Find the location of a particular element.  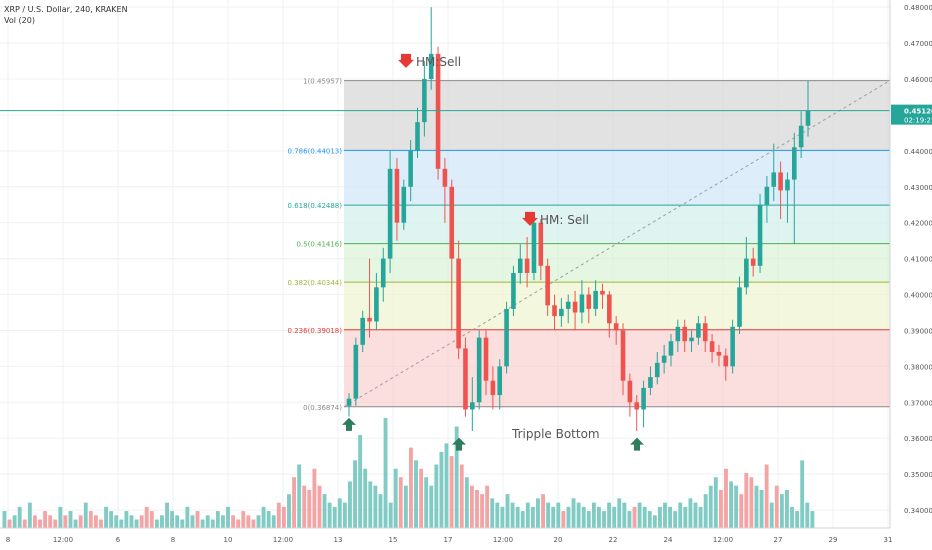

price-tick-label: 0.47000 is located at coordinates (918, 44).